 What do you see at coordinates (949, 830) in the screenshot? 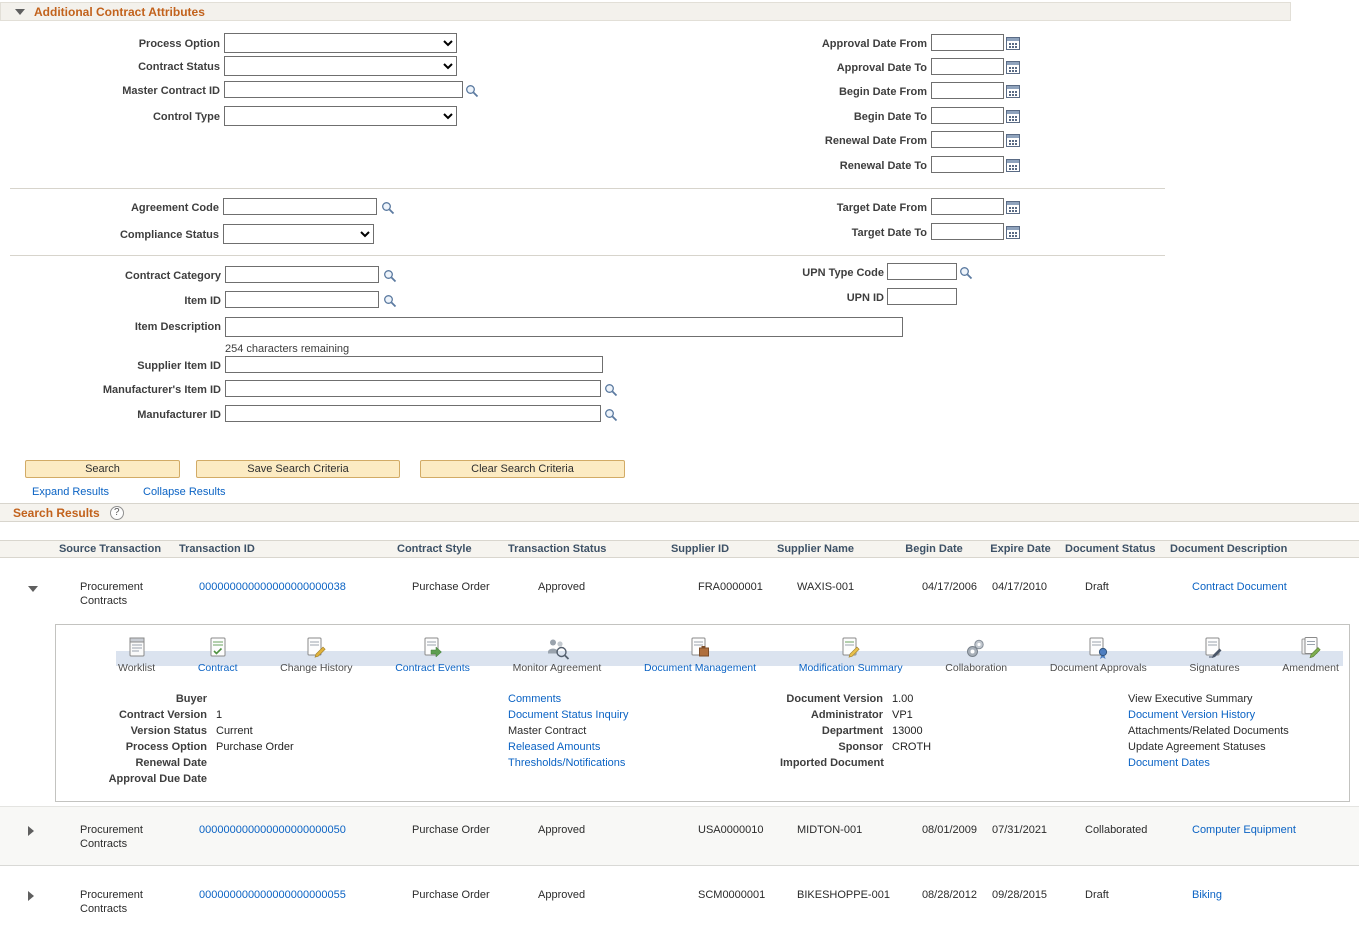
I see `begin-date-cell: 08/01/2009` at bounding box center [949, 830].